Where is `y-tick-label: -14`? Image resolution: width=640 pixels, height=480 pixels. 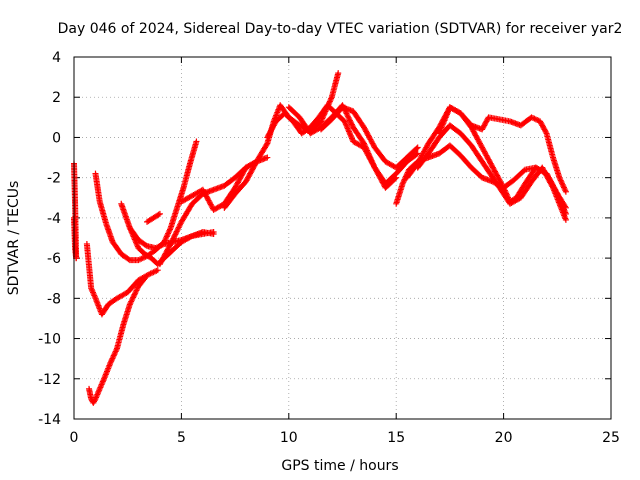
y-tick-label: -14 is located at coordinates (49, 420).